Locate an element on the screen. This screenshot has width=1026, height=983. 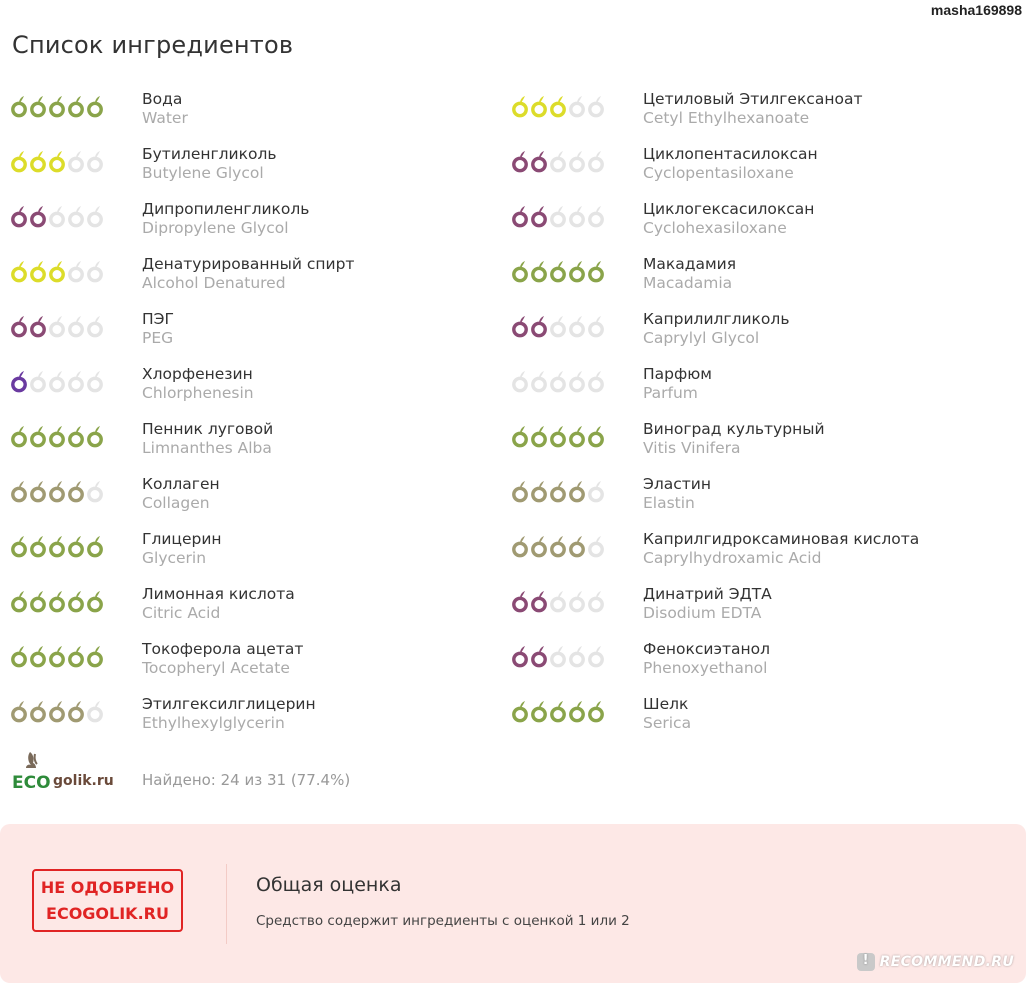
ingredient-name-ru: Токоферола ацетат is located at coordinates (223, 649).